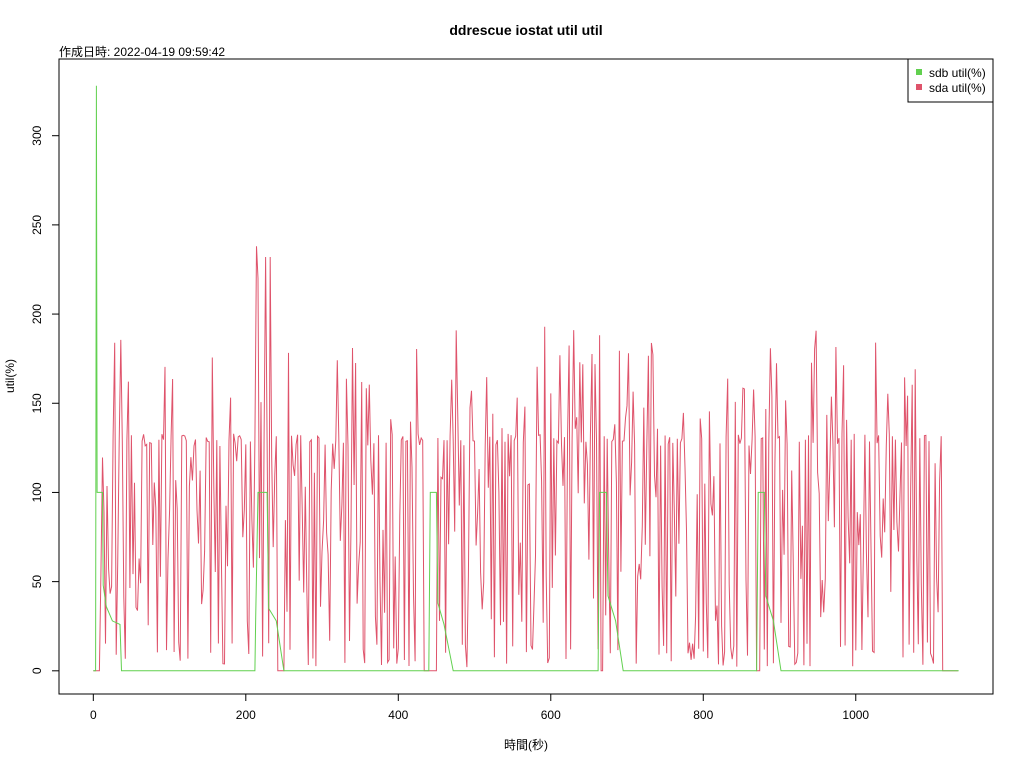 This screenshot has width=1024, height=768. What do you see at coordinates (919, 87) in the screenshot?
I see `legend-swatch-sda` at bounding box center [919, 87].